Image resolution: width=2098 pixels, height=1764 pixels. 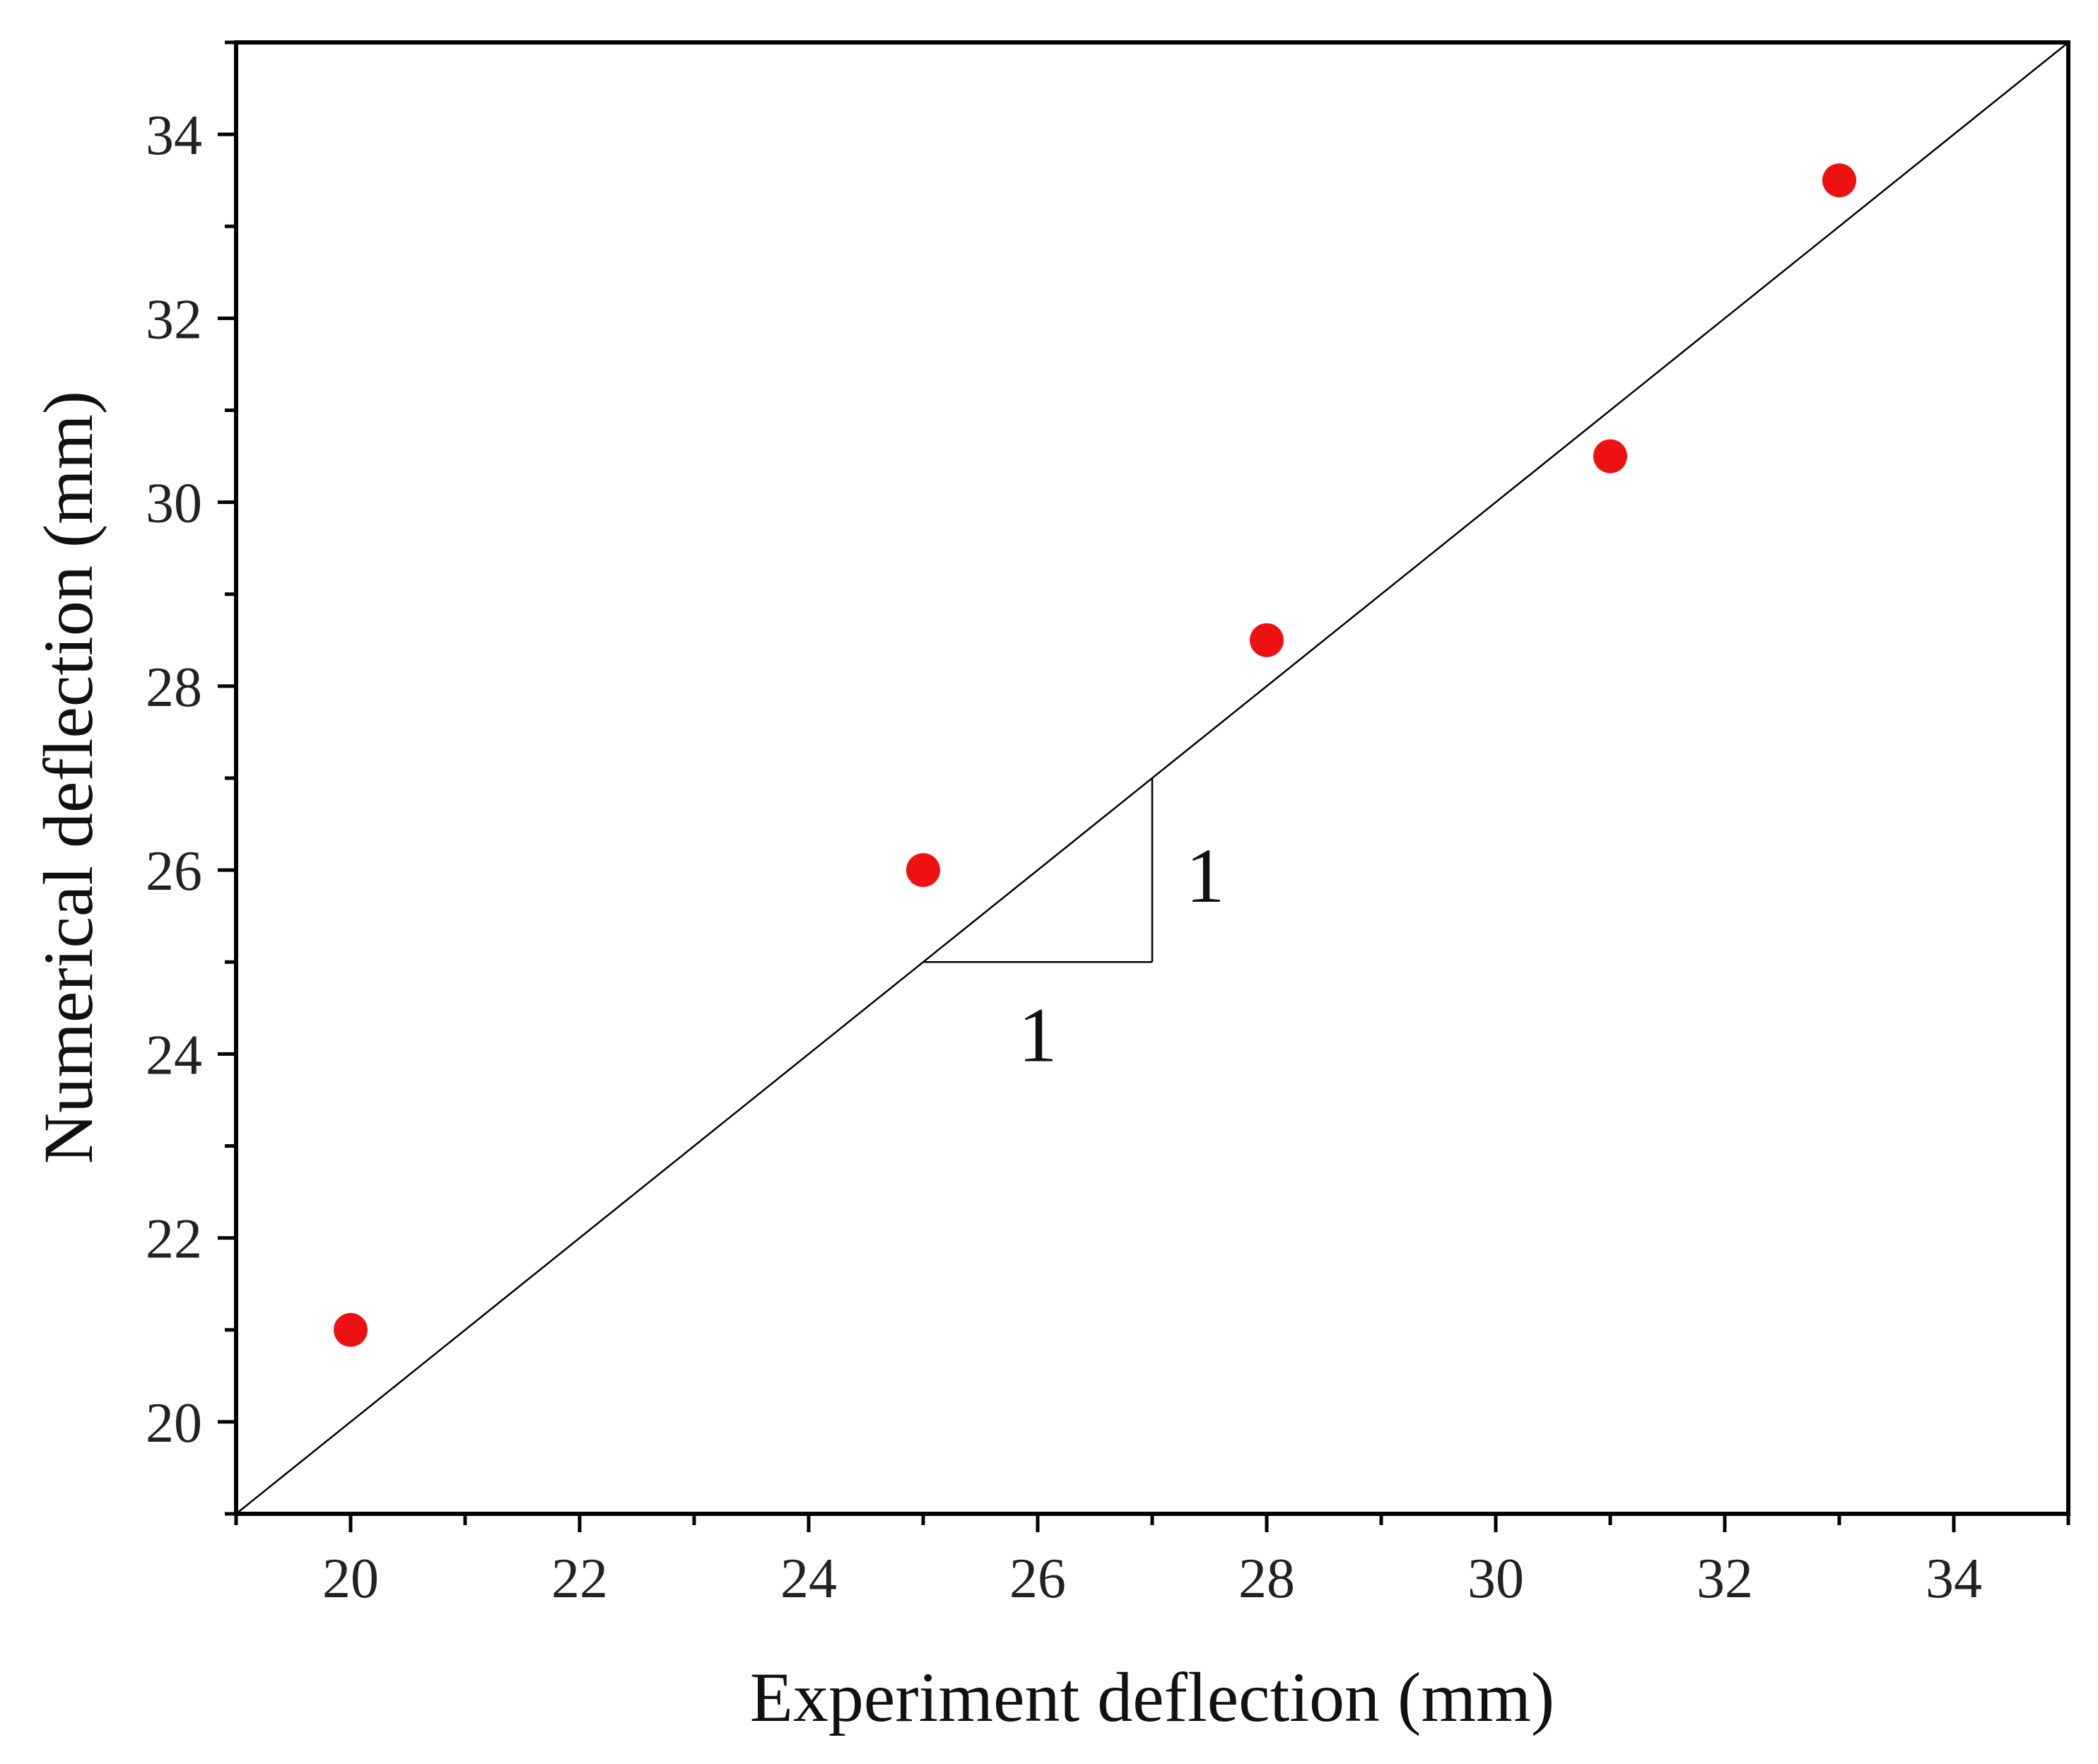 I want to click on x-axis-title: Experiment deflection (mm), so click(x=1152, y=1697).